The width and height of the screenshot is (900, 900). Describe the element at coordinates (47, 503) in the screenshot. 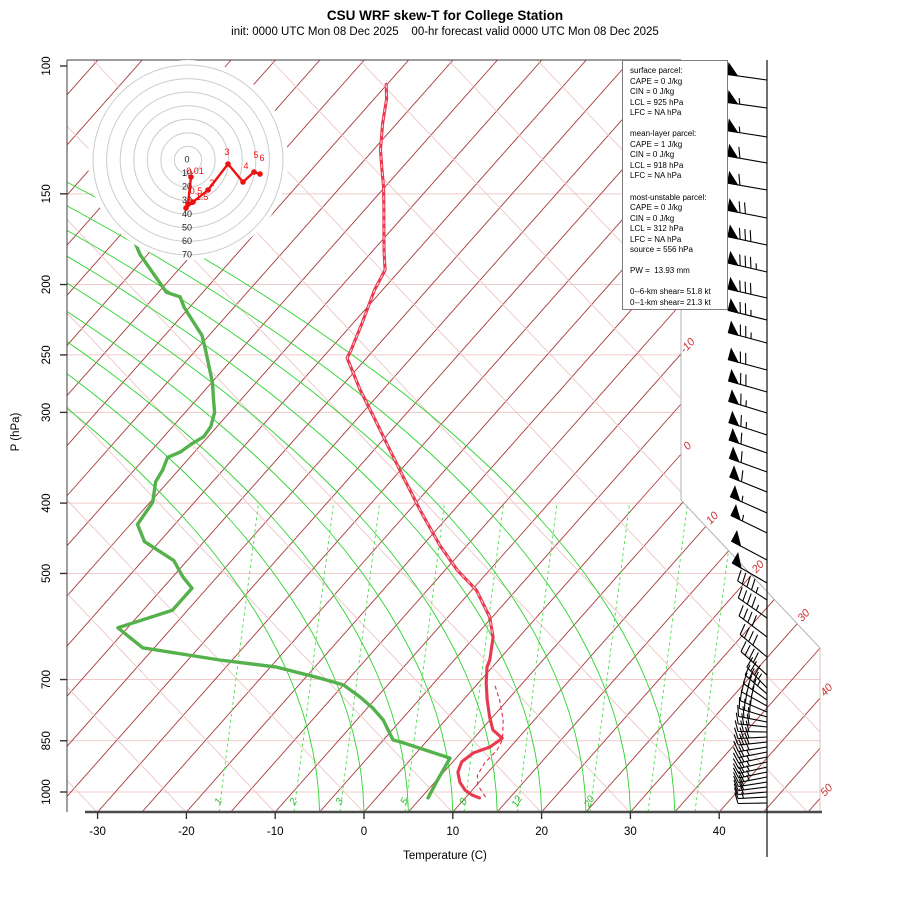

I see `pressure-tick-label: 400` at that location.